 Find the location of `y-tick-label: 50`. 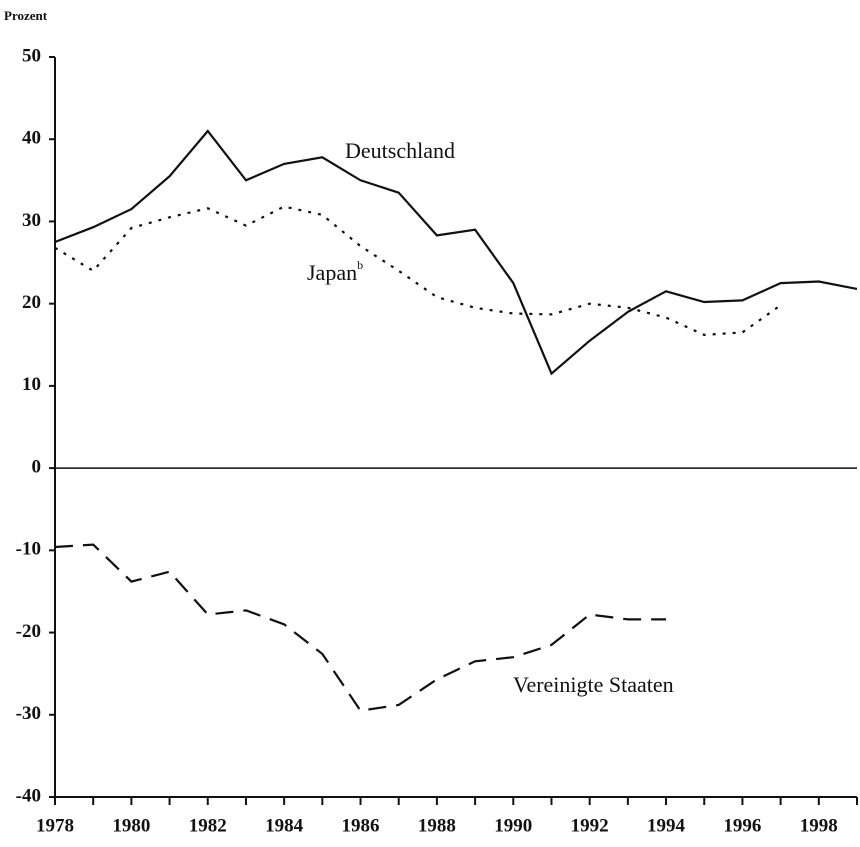

y-tick-label: 50 is located at coordinates (31, 55).